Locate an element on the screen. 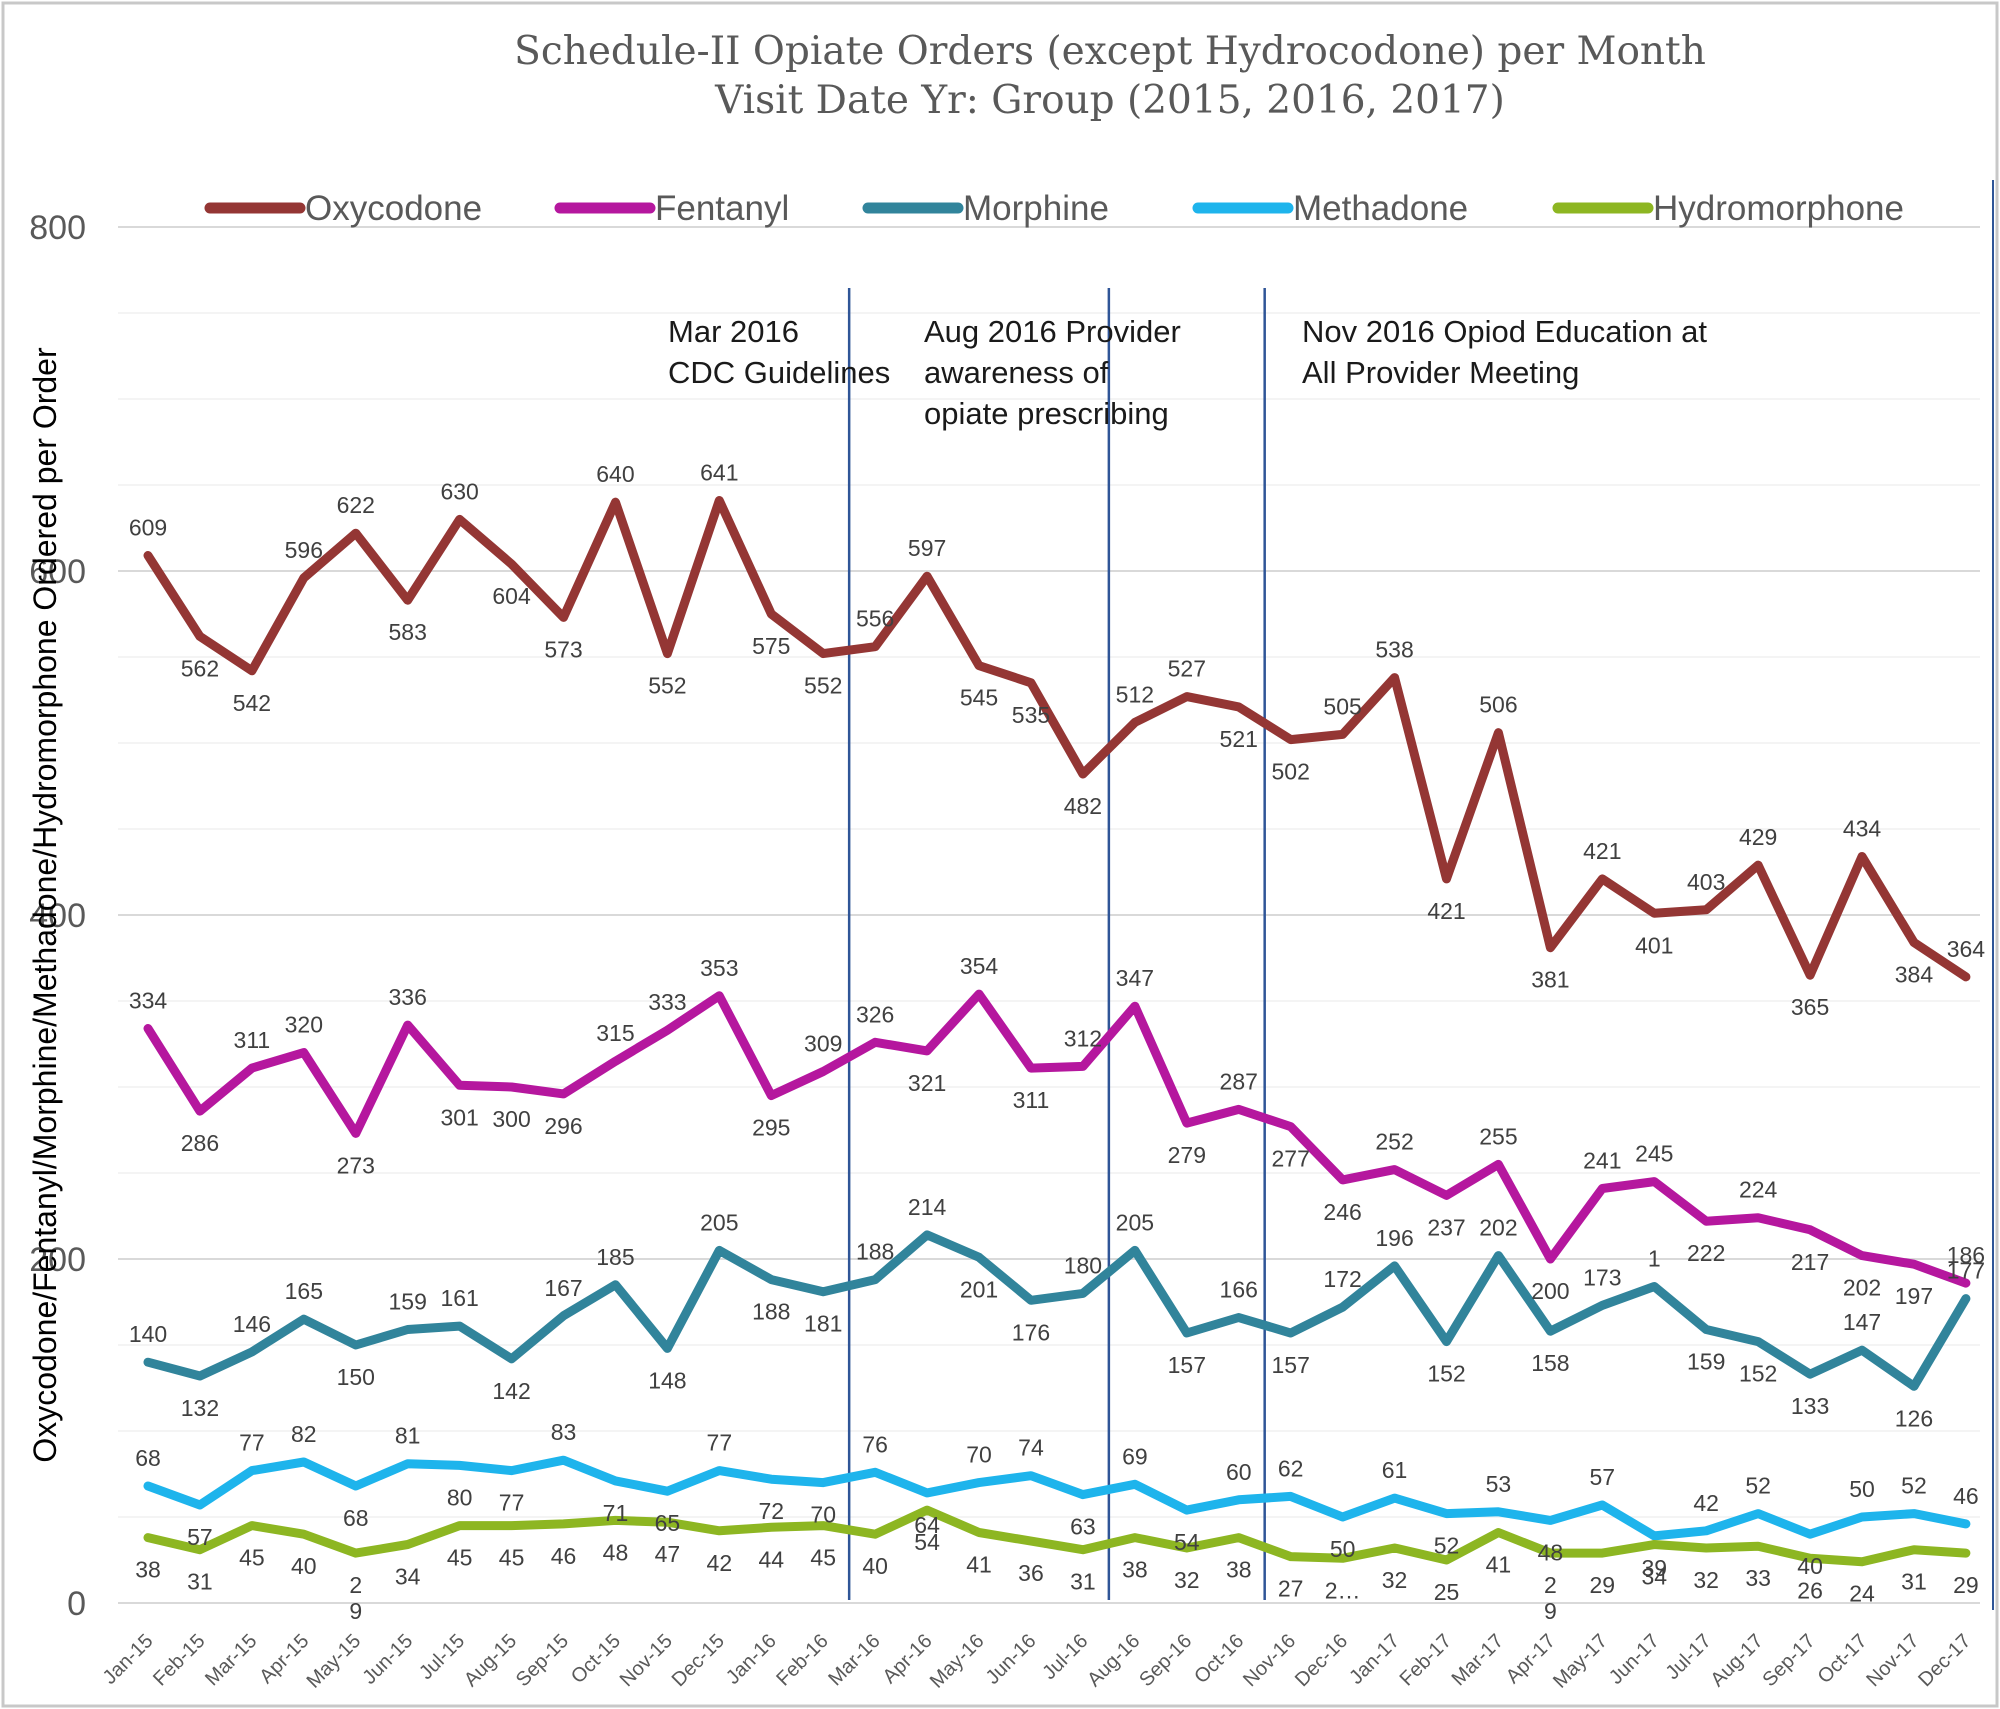 The width and height of the screenshot is (2000, 1709). data-label: 65 is located at coordinates (668, 1523).